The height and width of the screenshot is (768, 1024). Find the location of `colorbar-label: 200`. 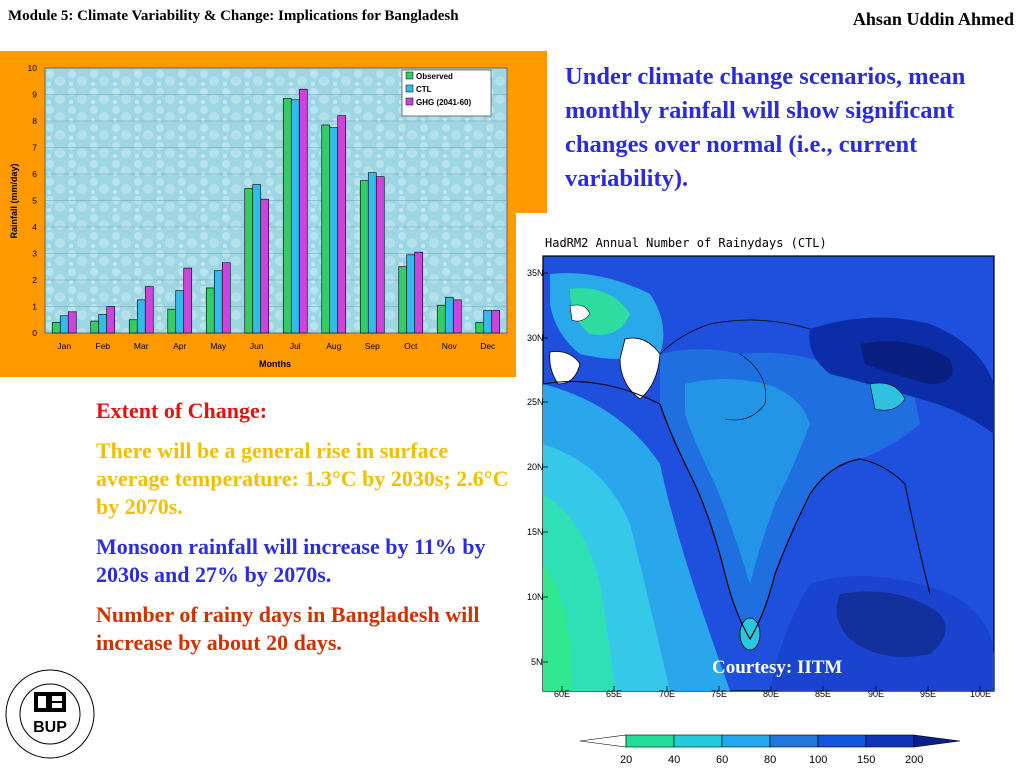

colorbar-label: 200 is located at coordinates (914, 760).